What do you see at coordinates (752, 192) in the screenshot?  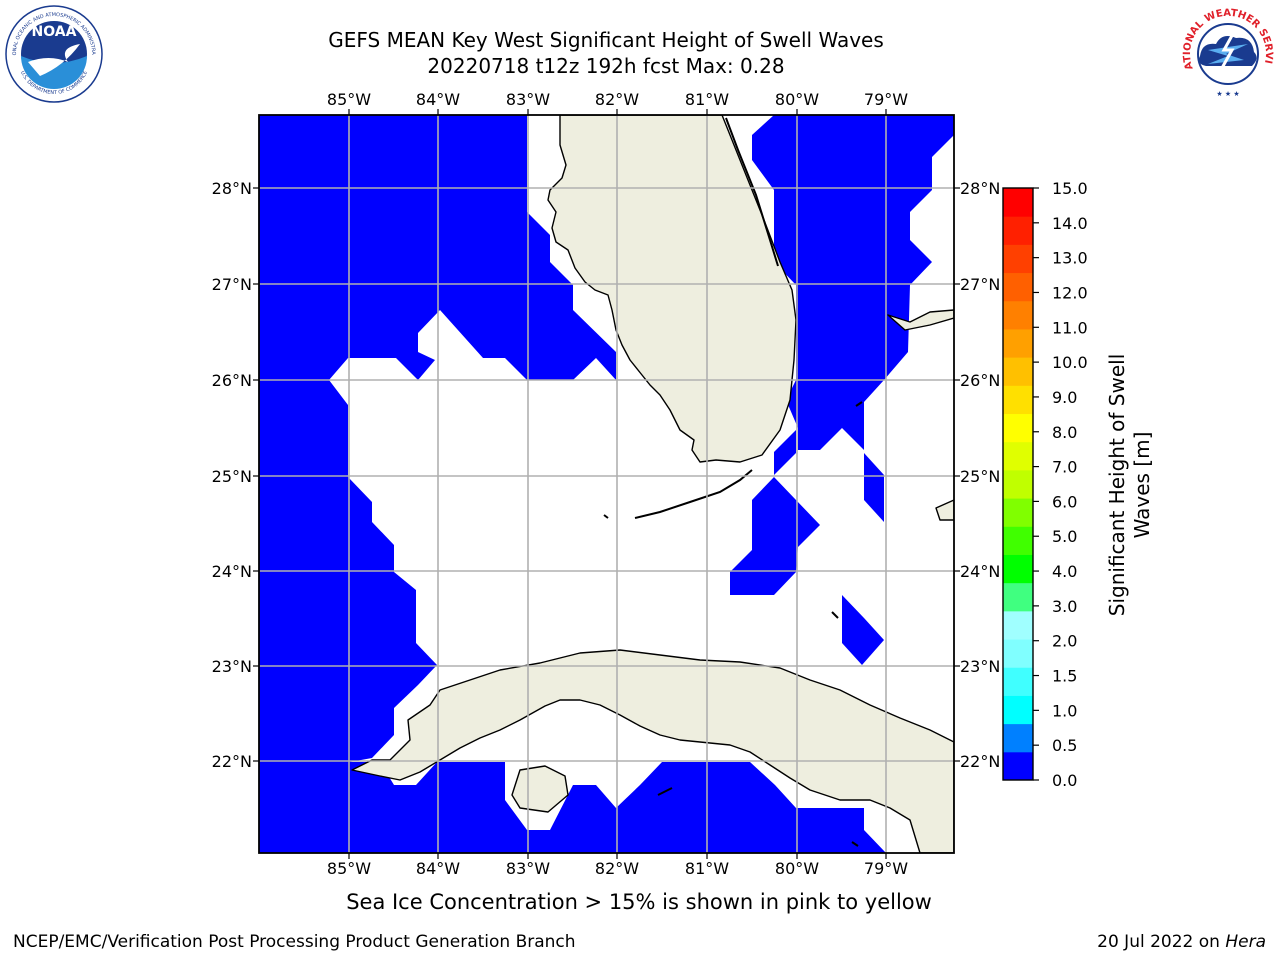 I see `east-coast-inlet` at bounding box center [752, 192].